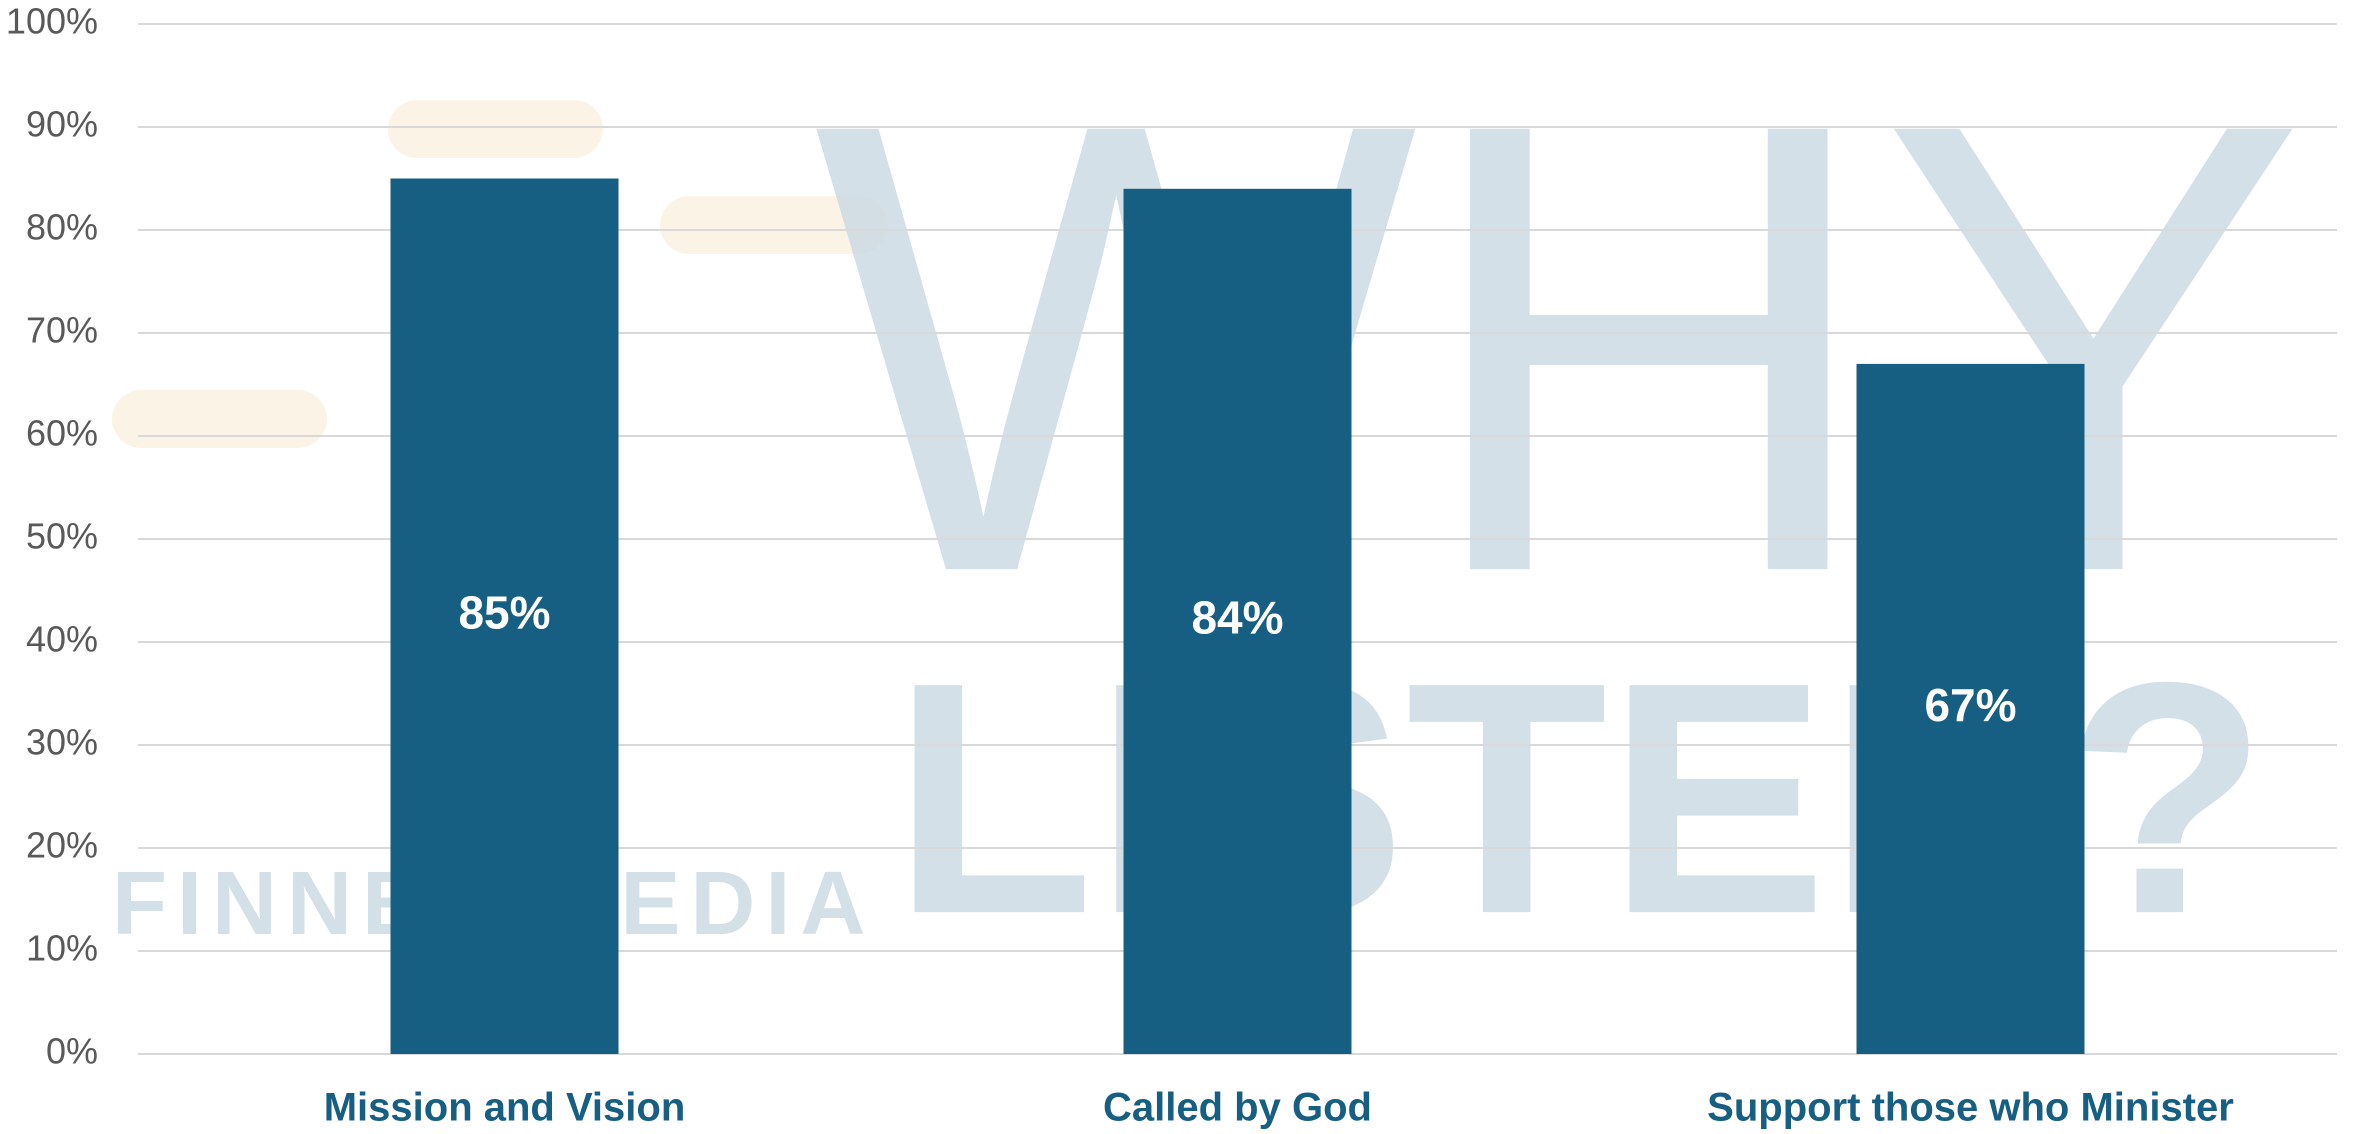 Image resolution: width=2353 pixels, height=1134 pixels. Describe the element at coordinates (62, 639) in the screenshot. I see `y-tick-label: 40%` at that location.